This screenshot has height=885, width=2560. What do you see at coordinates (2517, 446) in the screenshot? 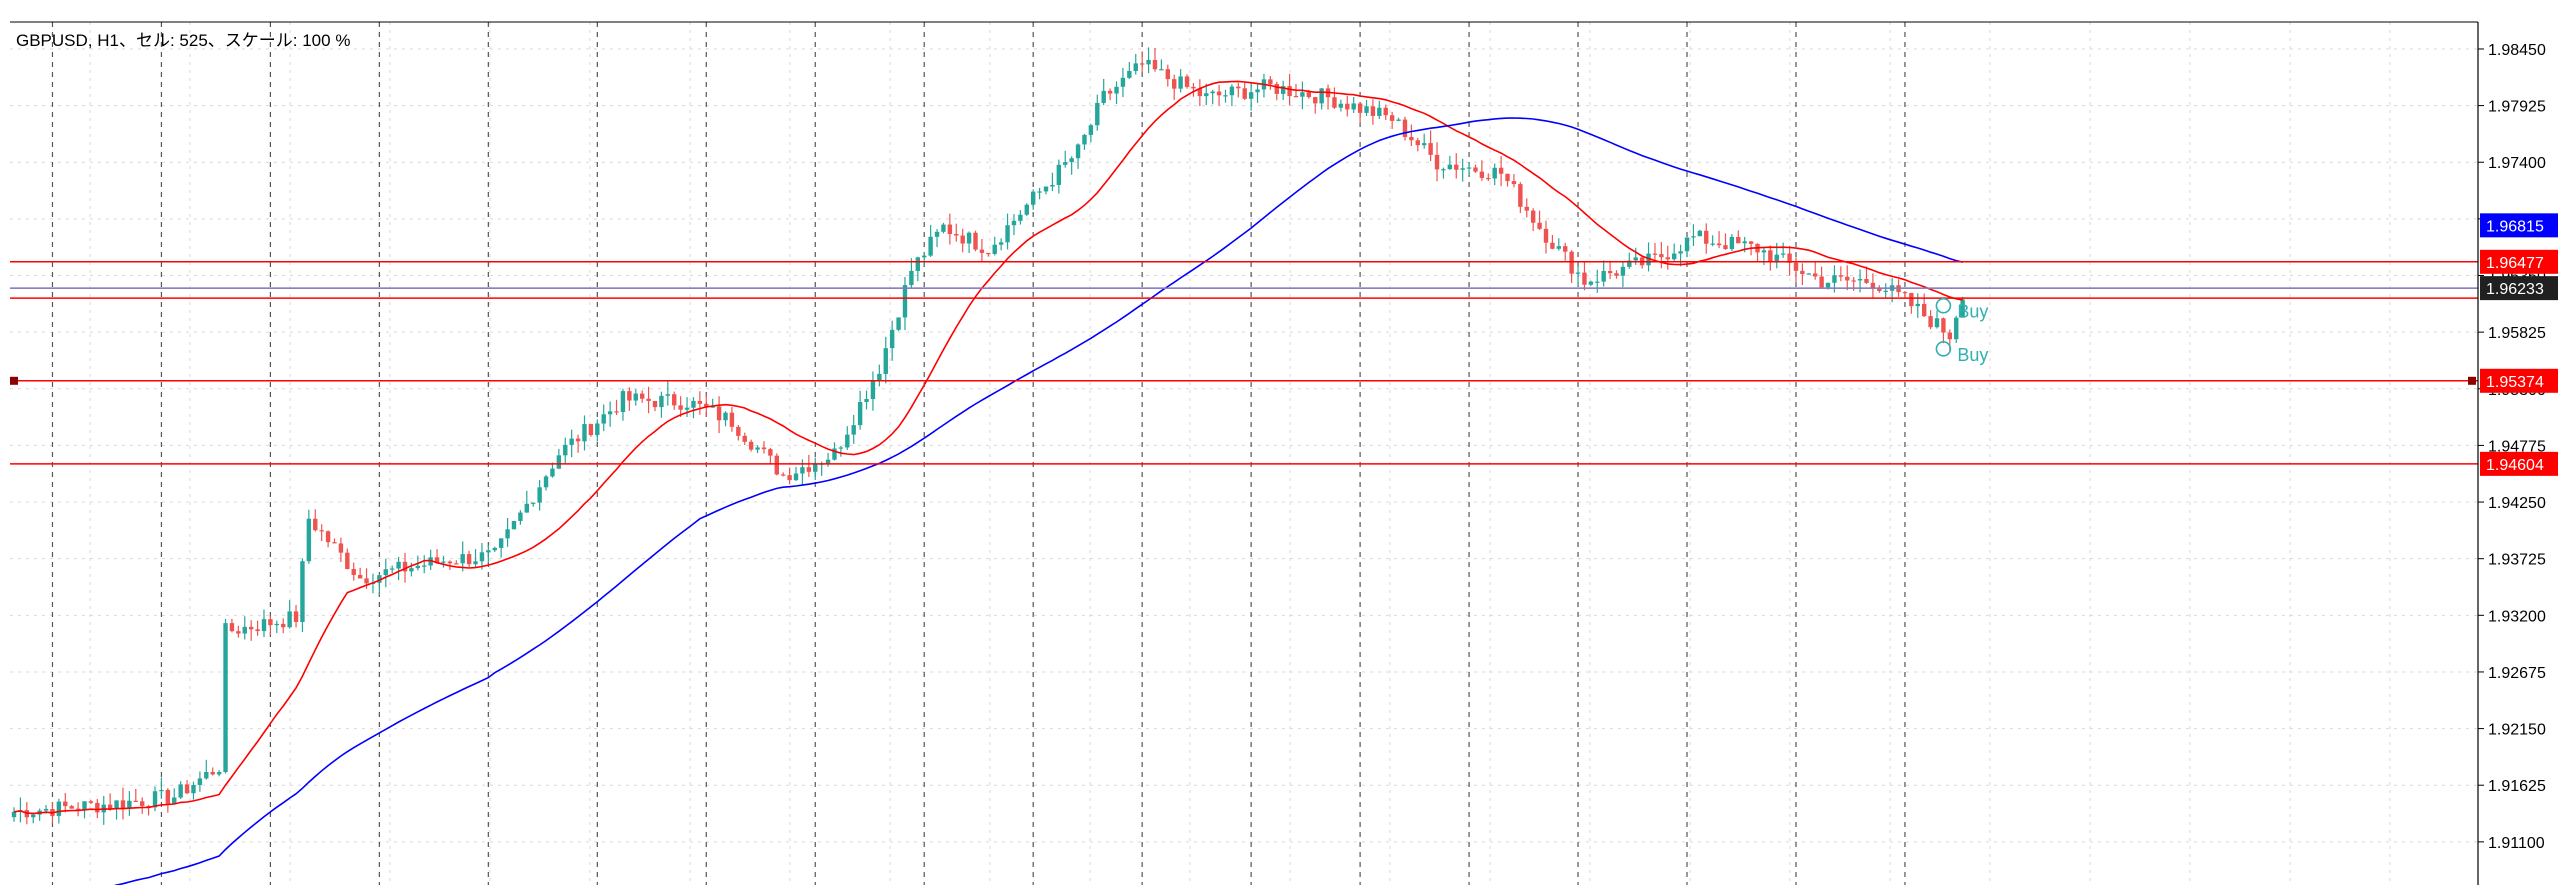
I see `tick-label: 1.94775` at bounding box center [2517, 446].